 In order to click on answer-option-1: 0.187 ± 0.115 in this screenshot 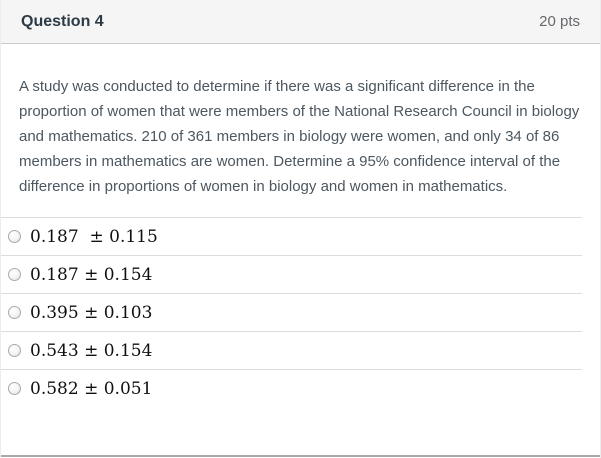, I will do `click(291, 236)`.